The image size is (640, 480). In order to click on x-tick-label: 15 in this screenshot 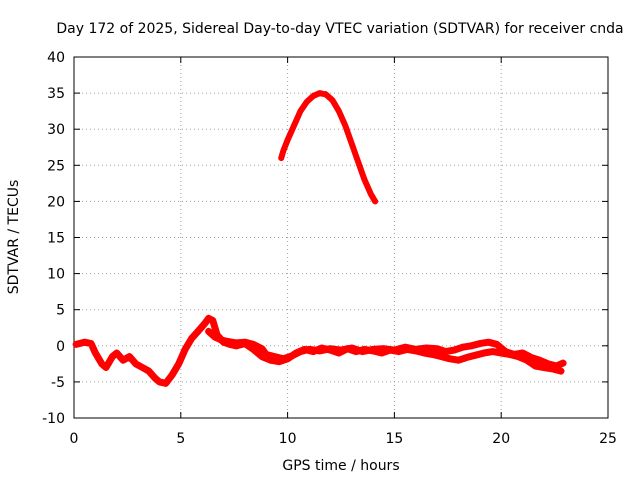, I will do `click(394, 439)`.